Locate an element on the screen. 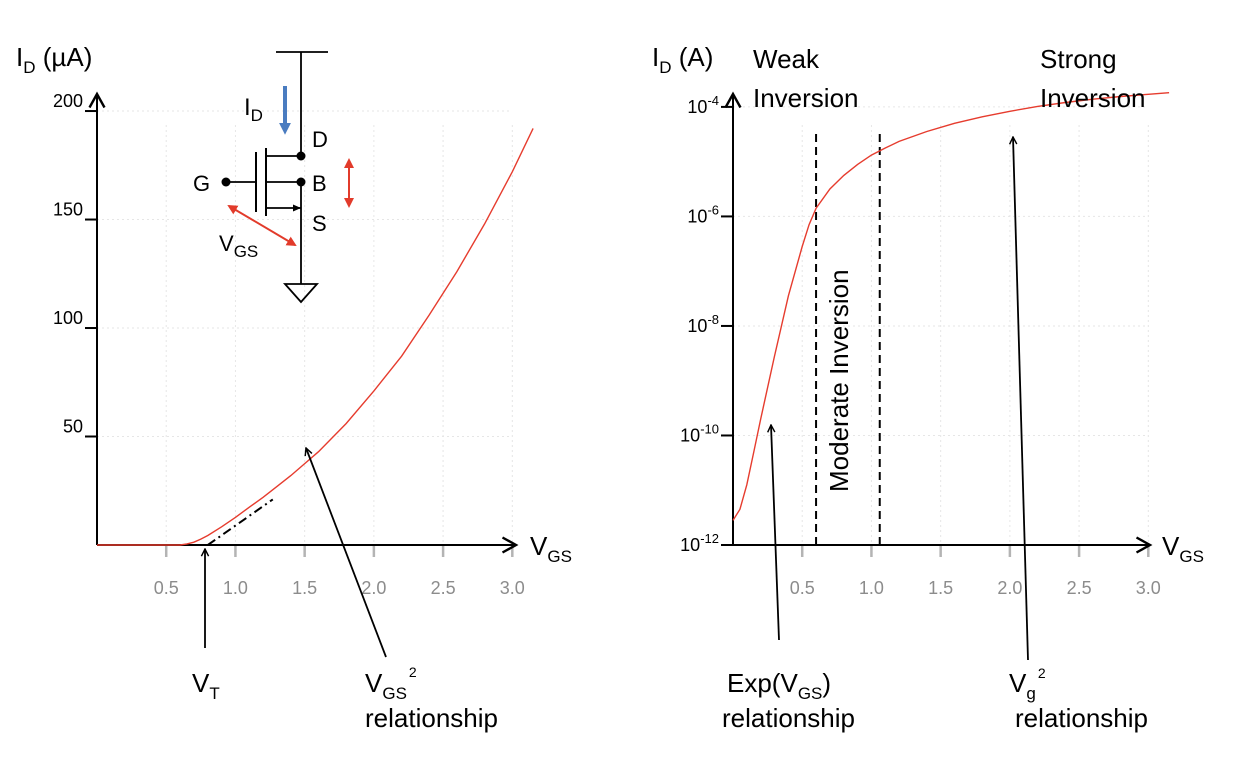 Image resolution: width=1234 pixels, height=766 pixels. y-ticks-log: 10-12 10-10 10-8 10-6 10-4 is located at coordinates (706, 324).